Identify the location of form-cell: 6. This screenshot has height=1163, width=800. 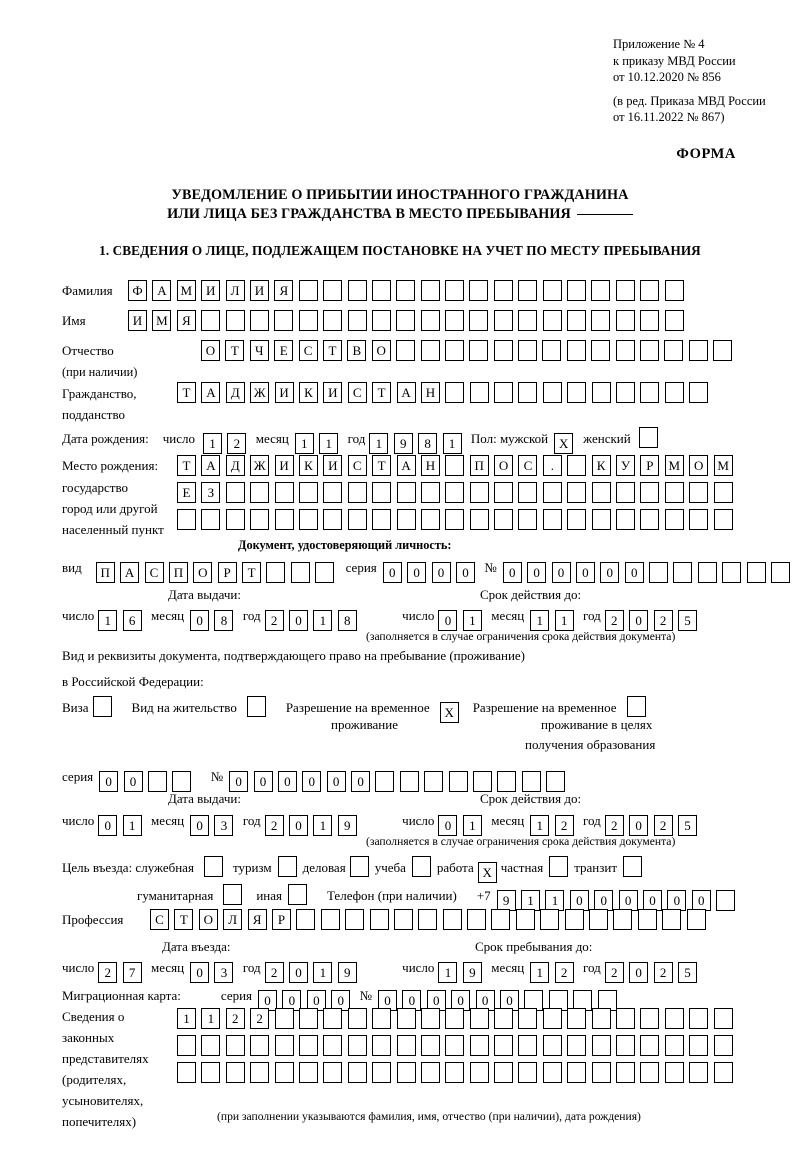
(132, 620).